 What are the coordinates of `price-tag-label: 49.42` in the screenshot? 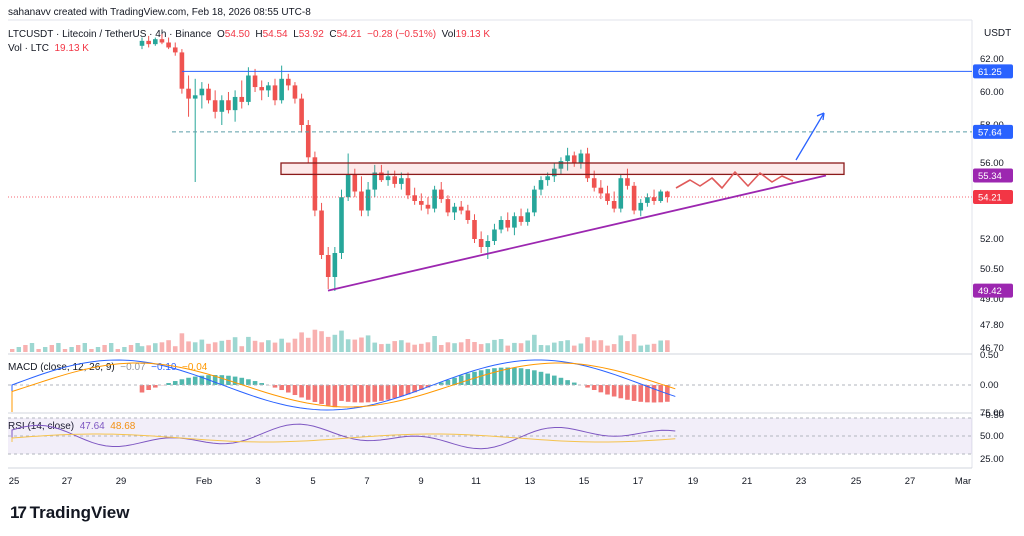 It's located at (990, 291).